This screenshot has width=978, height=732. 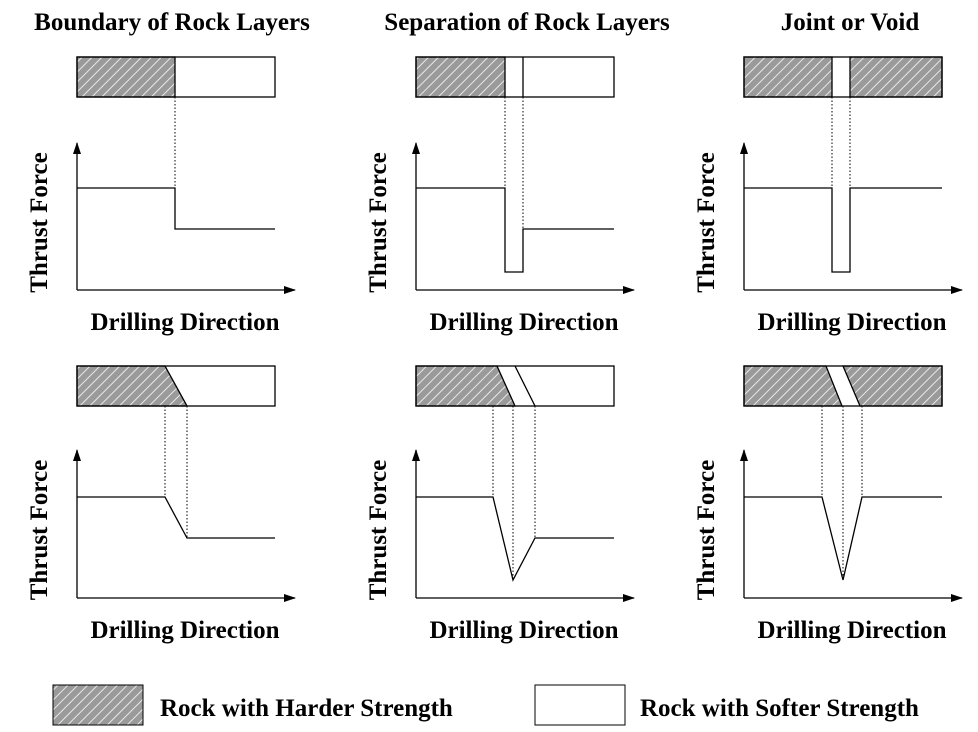 I want to click on legend-hard-swatch, so click(x=98, y=705).